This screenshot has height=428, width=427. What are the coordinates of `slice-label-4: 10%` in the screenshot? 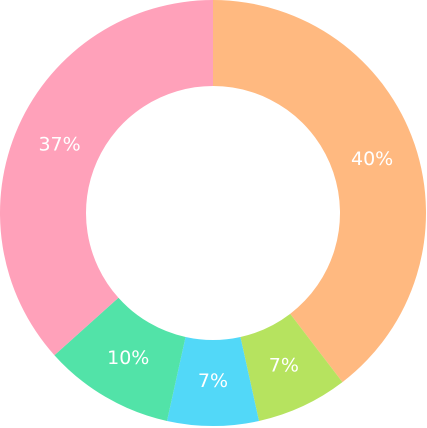 It's located at (128, 358).